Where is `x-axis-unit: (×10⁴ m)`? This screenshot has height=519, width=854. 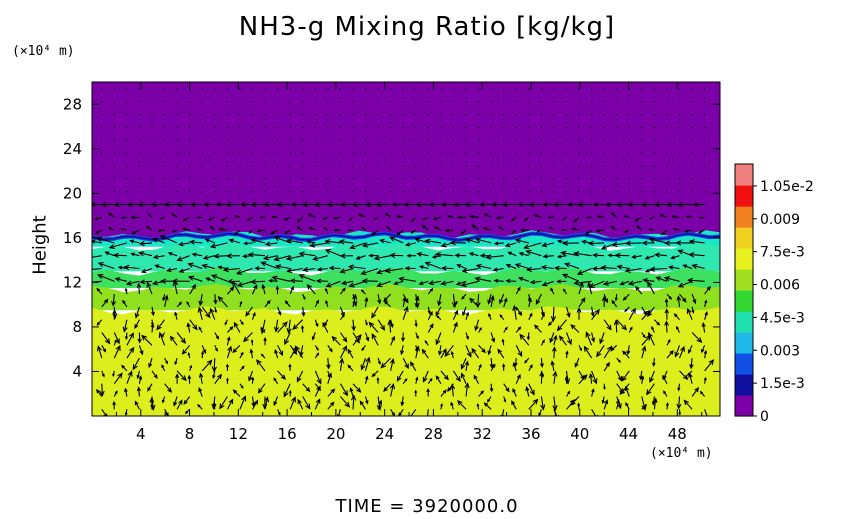 x-axis-unit: (×10⁴ m) is located at coordinates (681, 453).